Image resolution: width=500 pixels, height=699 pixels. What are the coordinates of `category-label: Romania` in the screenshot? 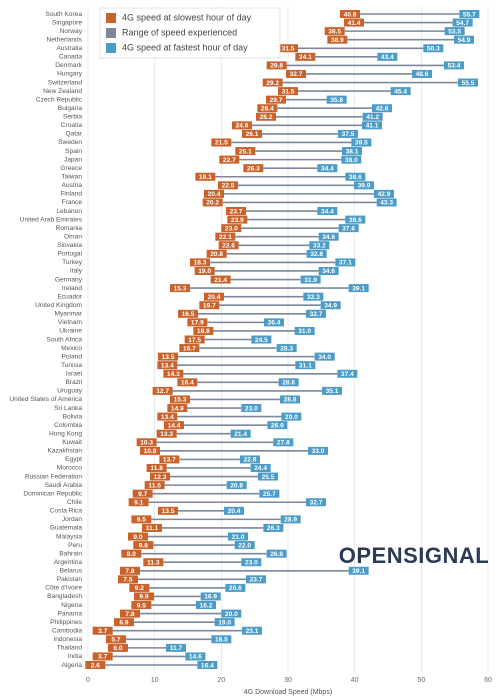 It's located at (69, 228).